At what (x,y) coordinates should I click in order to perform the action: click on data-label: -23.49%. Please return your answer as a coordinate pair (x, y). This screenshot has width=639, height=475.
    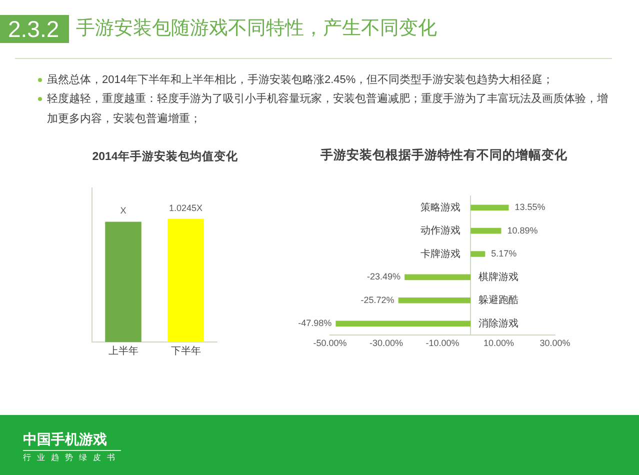
    Looking at the image, I should click on (384, 277).